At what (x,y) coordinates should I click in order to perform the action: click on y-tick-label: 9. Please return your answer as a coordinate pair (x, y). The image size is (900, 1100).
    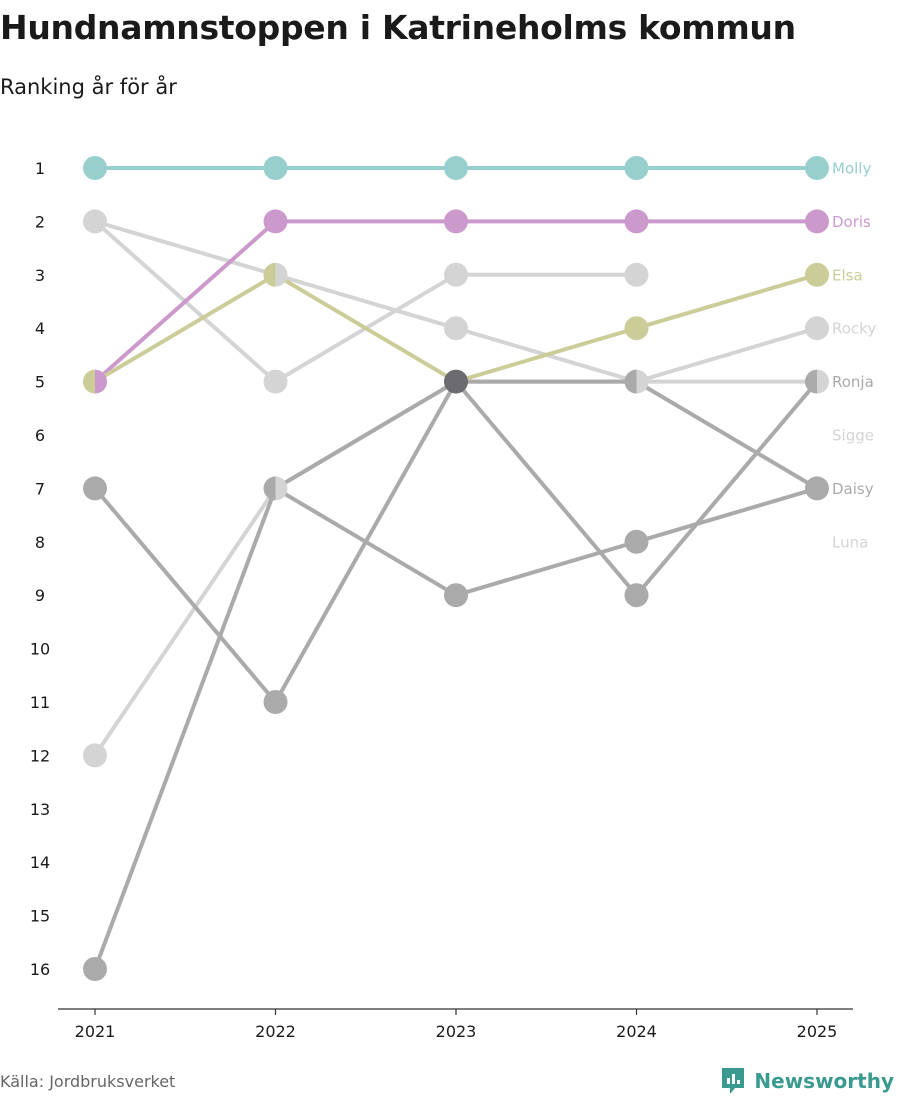
    Looking at the image, I should click on (40, 595).